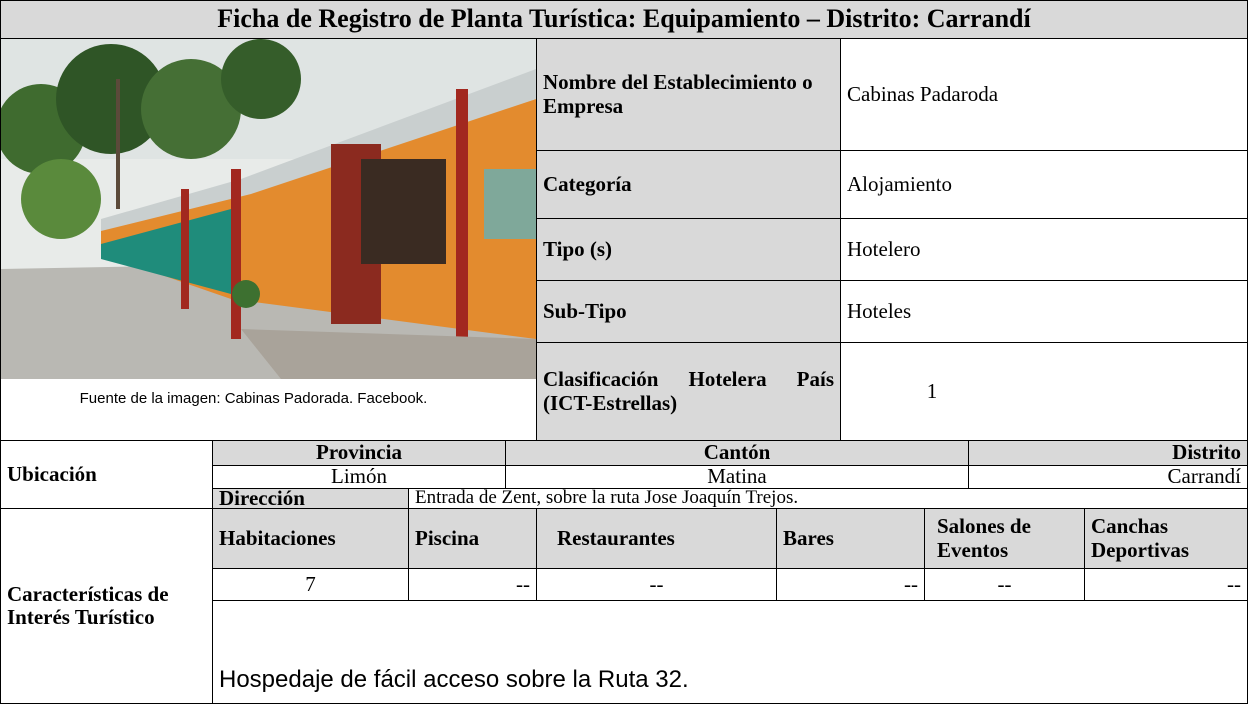  What do you see at coordinates (688, 311) in the screenshot?
I see `detail-label: Sub-Tipo` at bounding box center [688, 311].